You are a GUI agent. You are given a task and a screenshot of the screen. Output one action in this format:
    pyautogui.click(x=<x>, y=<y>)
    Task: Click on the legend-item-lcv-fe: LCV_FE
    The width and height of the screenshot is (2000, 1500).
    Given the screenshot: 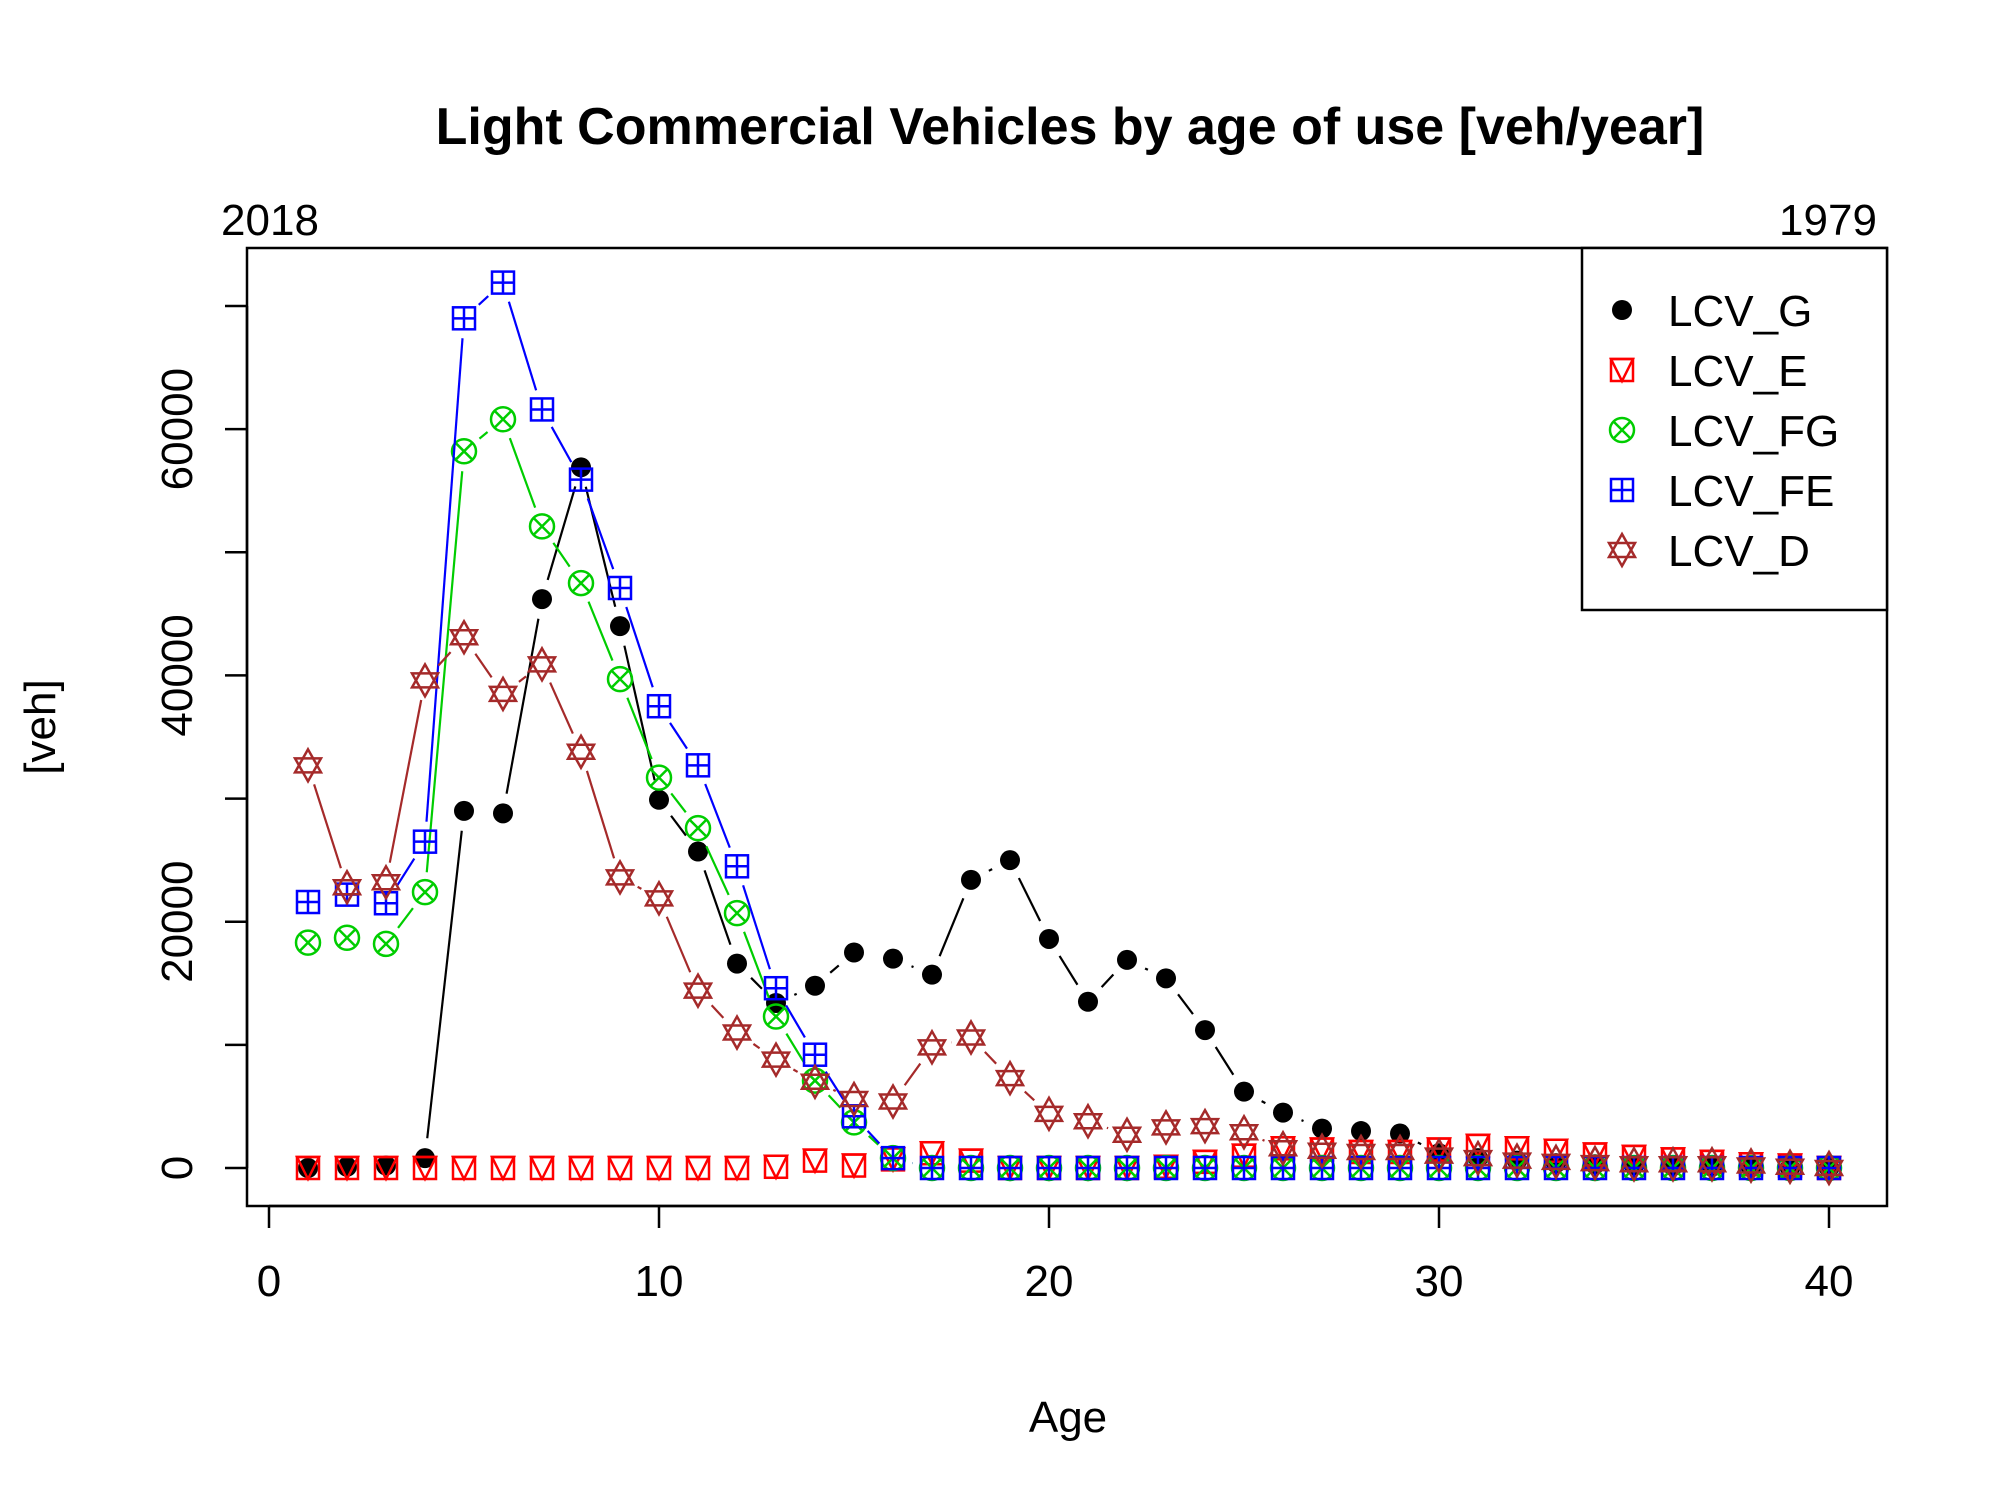 What is the action you would take?
    pyautogui.click(x=1721, y=491)
    